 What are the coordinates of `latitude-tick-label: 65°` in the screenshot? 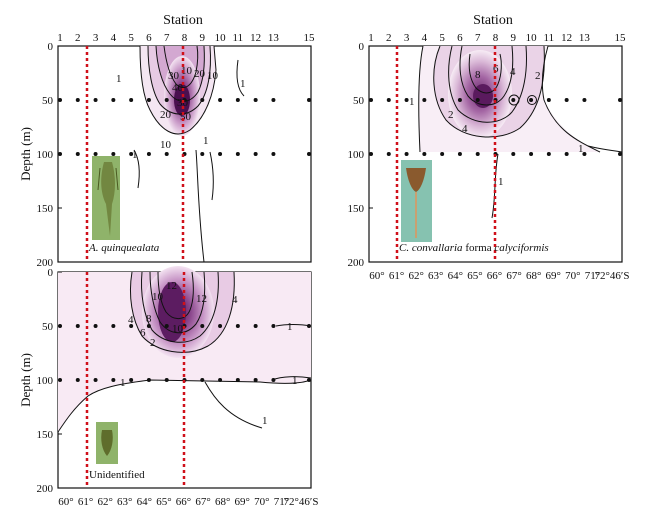 It's located at (474, 276).